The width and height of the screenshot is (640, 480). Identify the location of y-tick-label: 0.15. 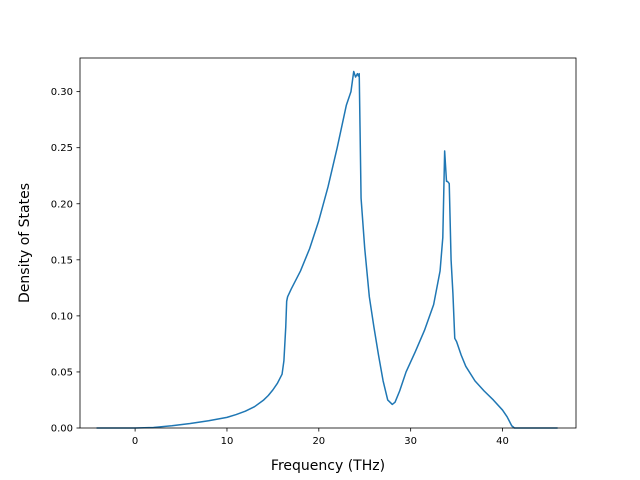
(62, 260).